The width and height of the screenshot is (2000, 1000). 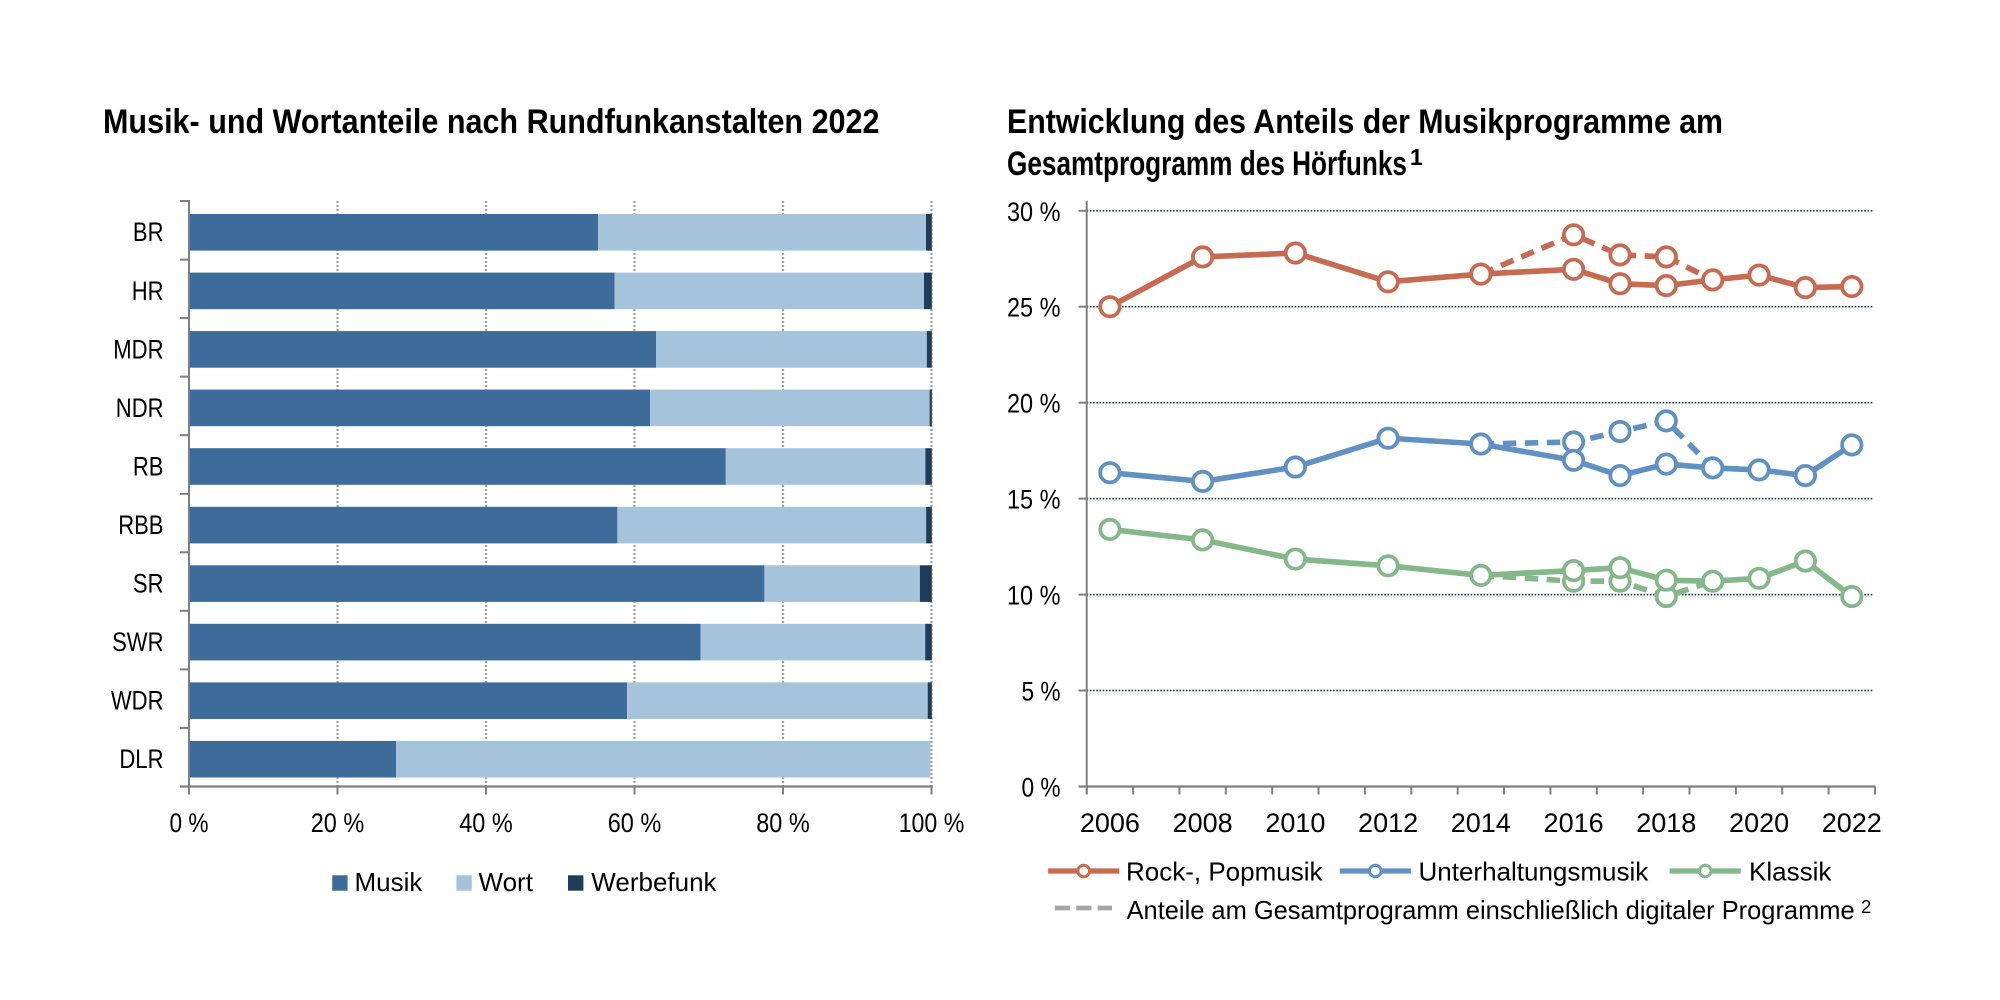 What do you see at coordinates (654, 882) in the screenshot?
I see `svg-text: Werbefunk` at bounding box center [654, 882].